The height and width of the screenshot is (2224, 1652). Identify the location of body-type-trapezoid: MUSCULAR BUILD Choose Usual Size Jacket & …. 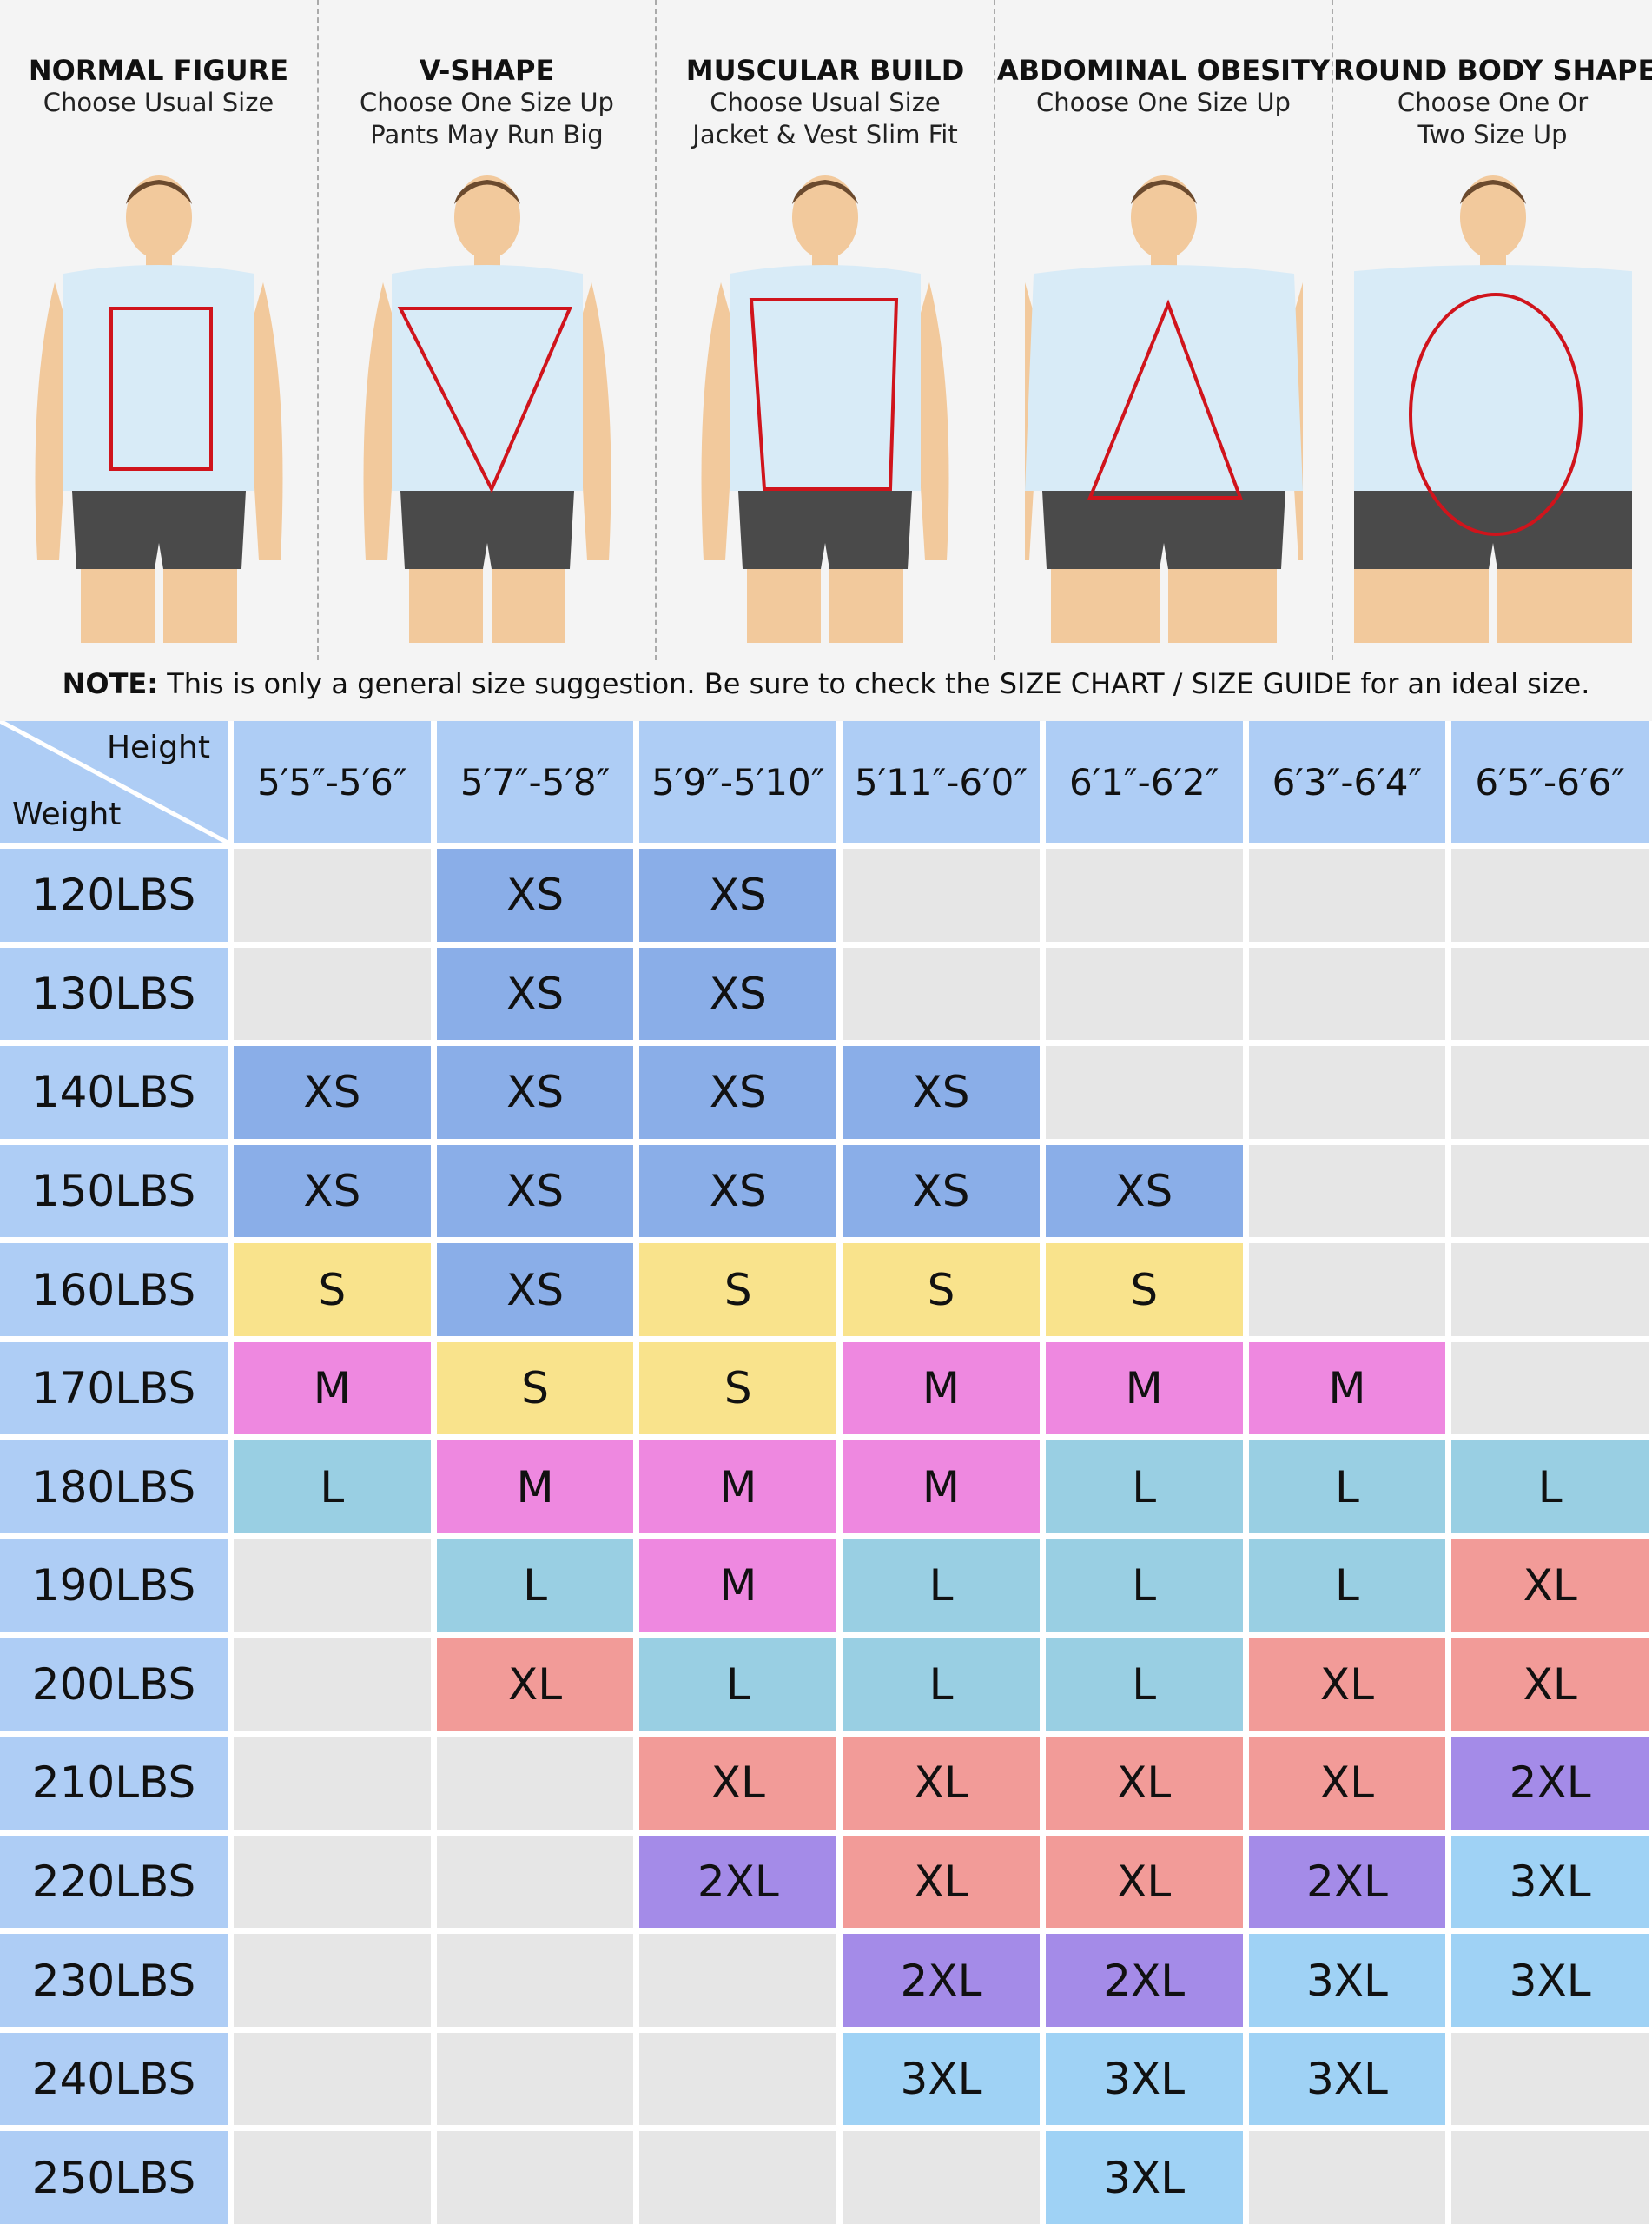
(826, 330).